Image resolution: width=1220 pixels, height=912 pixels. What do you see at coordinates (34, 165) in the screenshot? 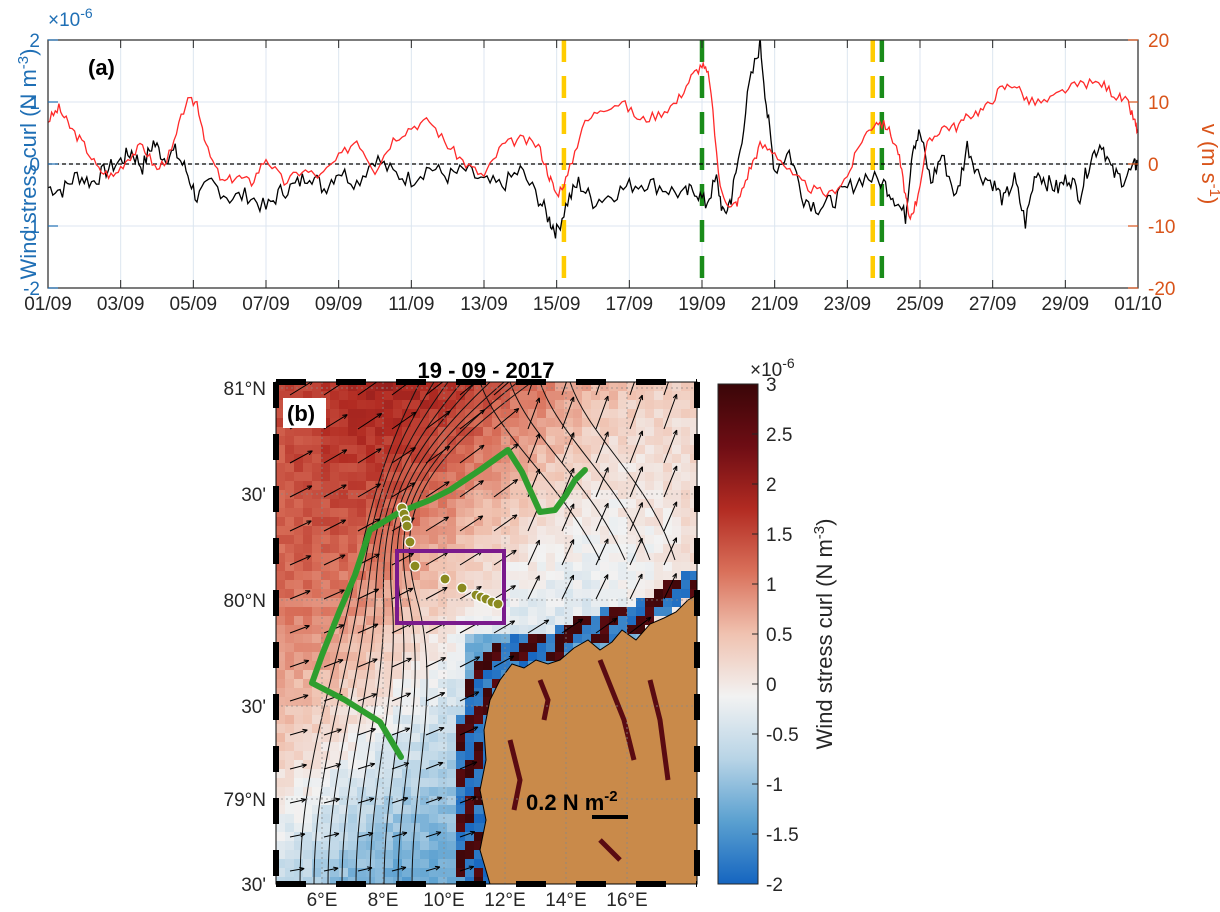
I see `left-tick-label: 0` at bounding box center [34, 165].